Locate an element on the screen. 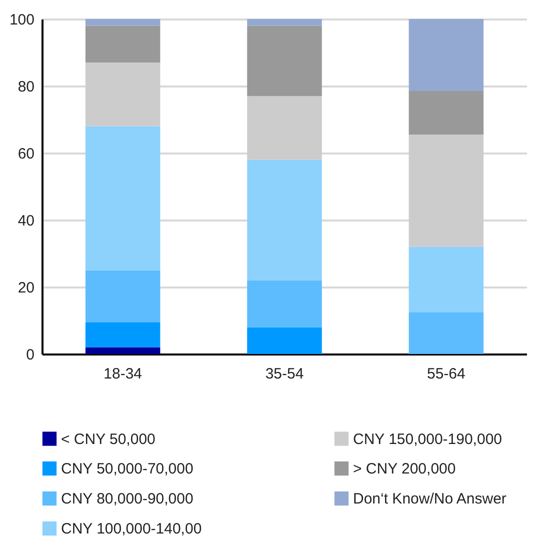  x-tick-label: 35-54 is located at coordinates (284, 374).